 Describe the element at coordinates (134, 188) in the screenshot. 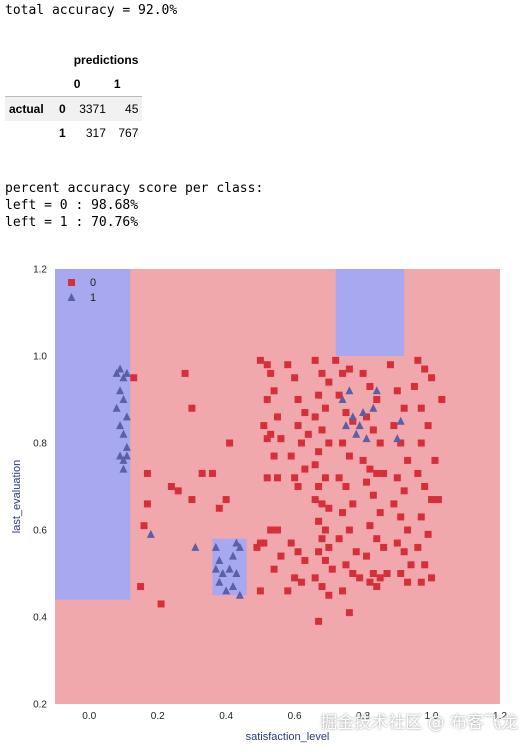

I see `class-accuracy-header: percent accuracy score per class:` at that location.